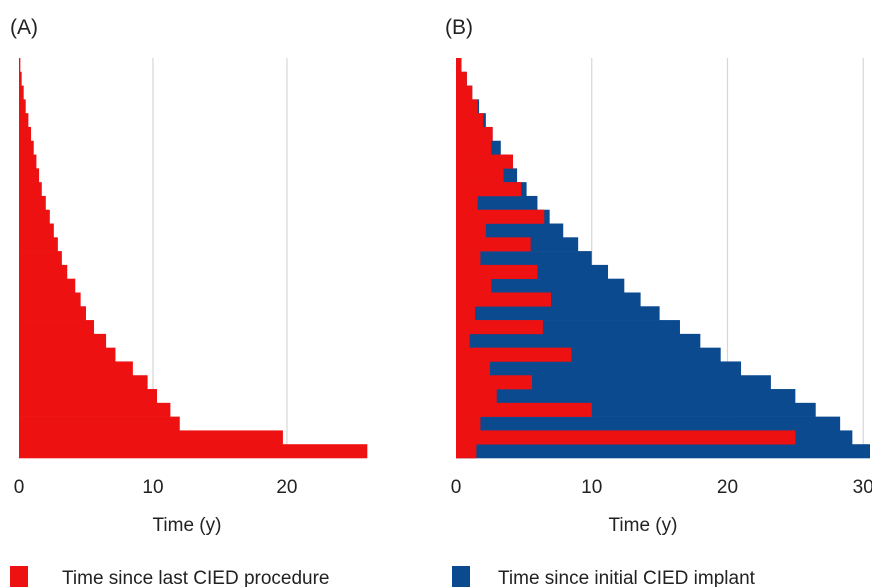  Describe the element at coordinates (456, 487) in the screenshot. I see `x-tick-label-b-0: 0` at that location.